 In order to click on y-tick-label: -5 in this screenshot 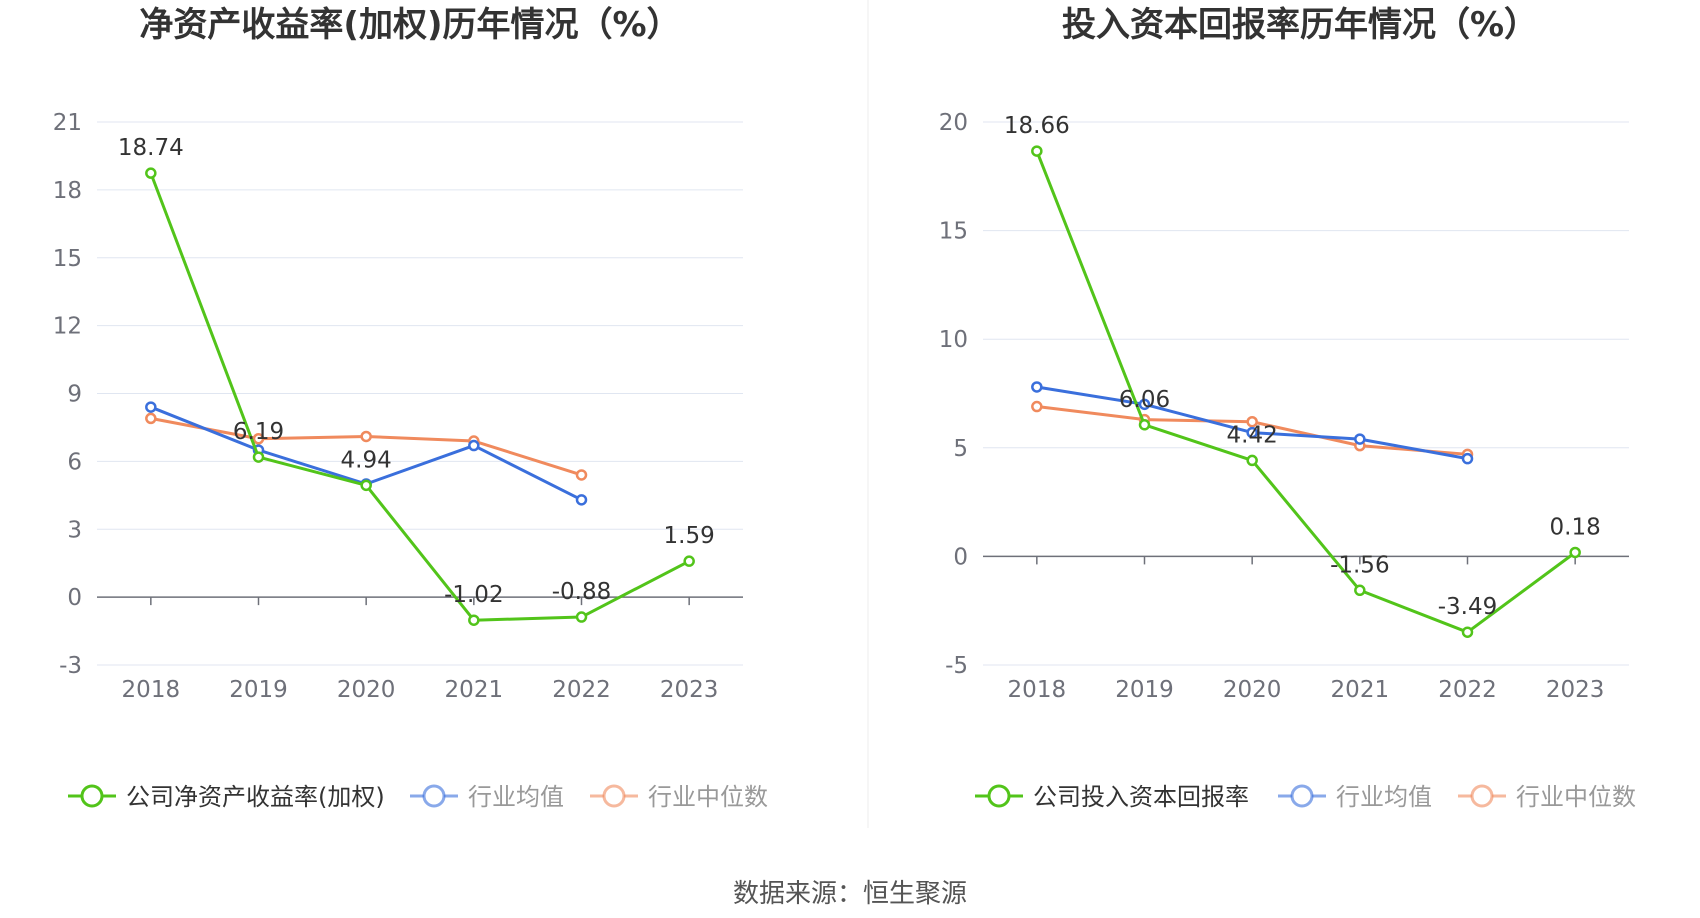, I will do `click(956, 666)`.